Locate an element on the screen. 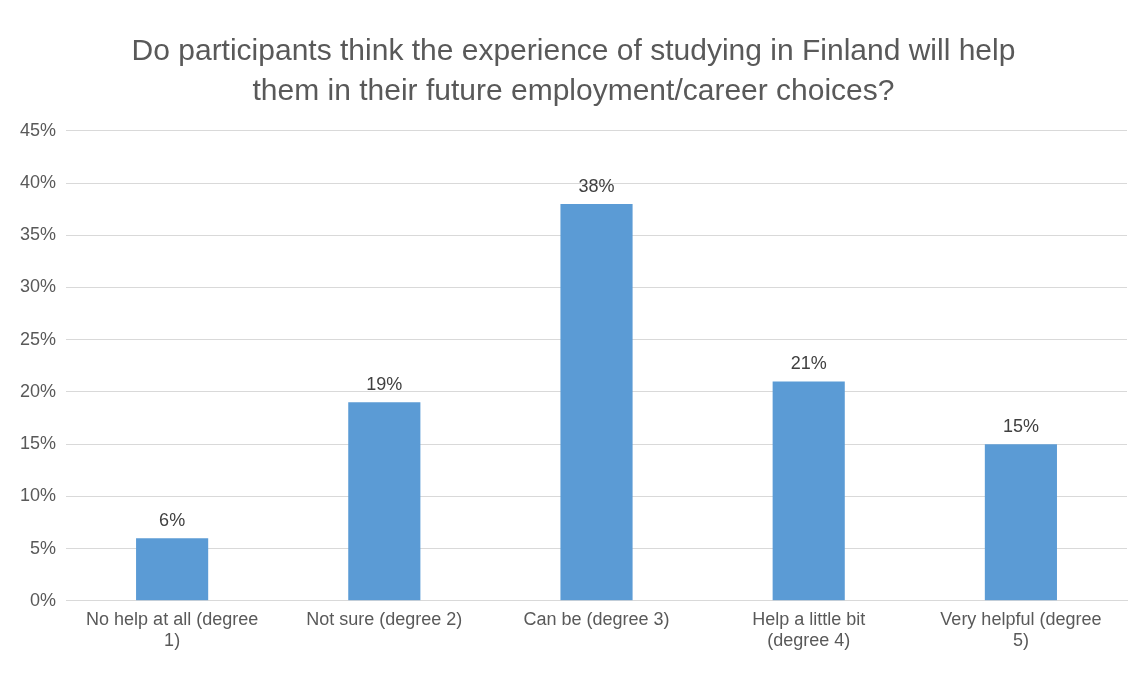  y-tick-label: 40% is located at coordinates (38, 181).